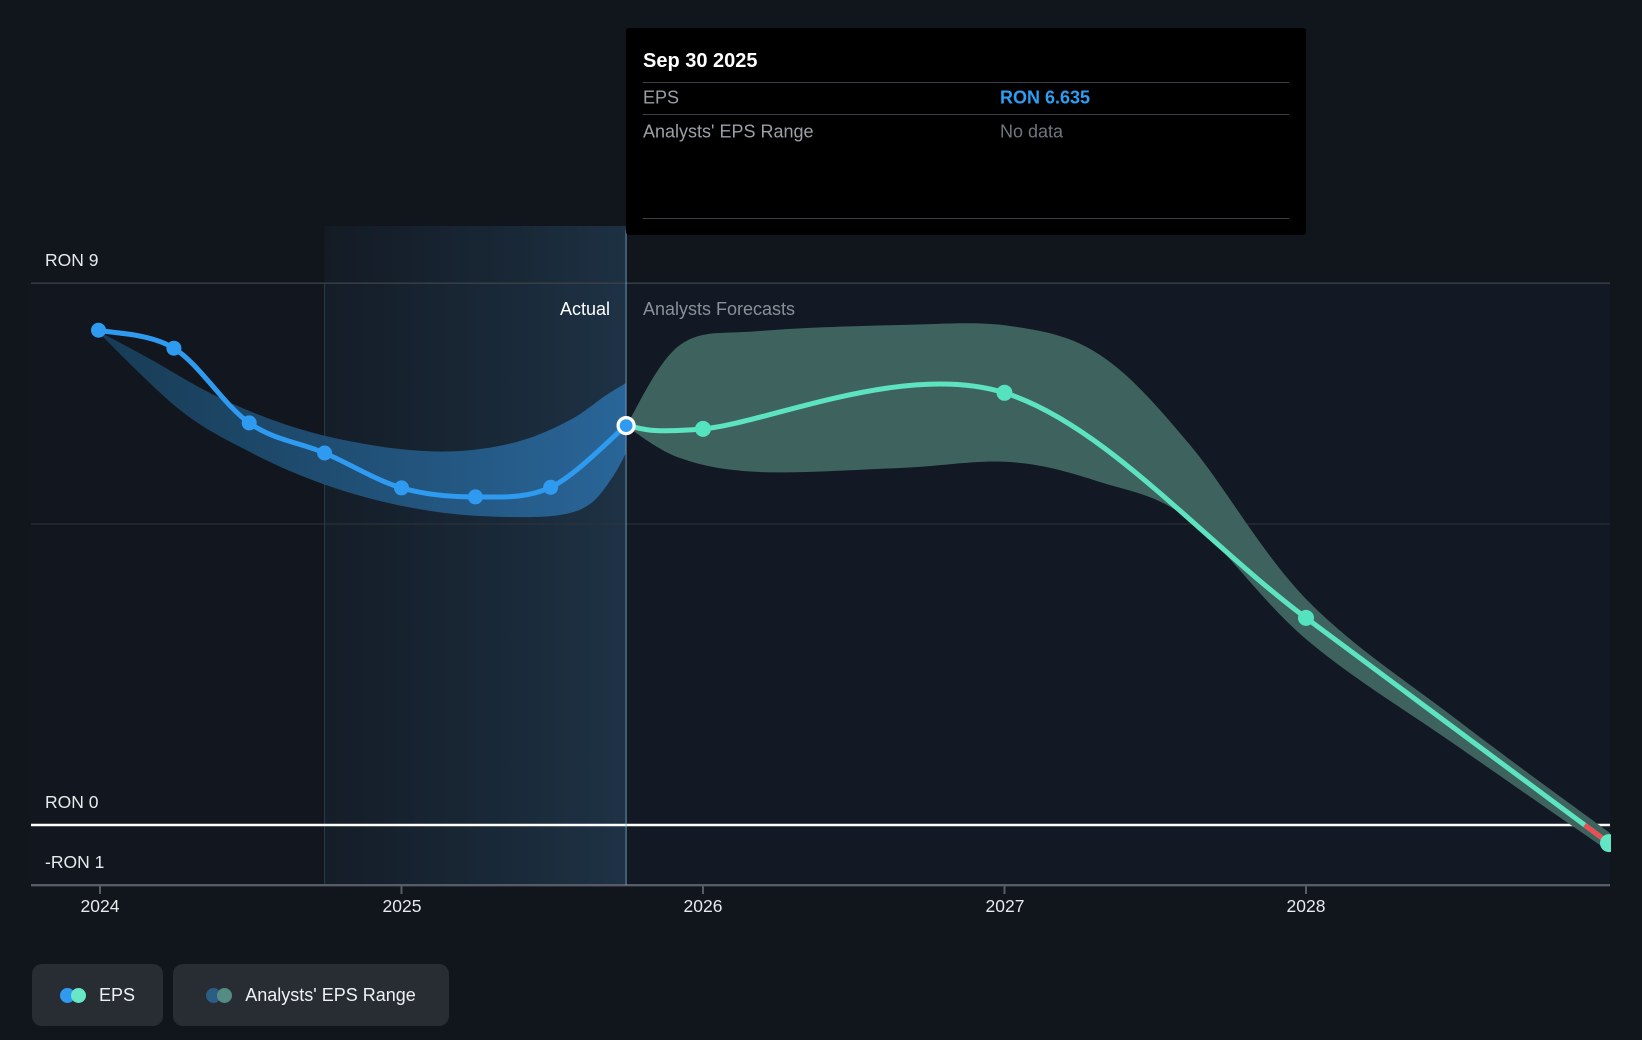  What do you see at coordinates (1005, 906) in the screenshot?
I see `x-axis-label: 2027` at bounding box center [1005, 906].